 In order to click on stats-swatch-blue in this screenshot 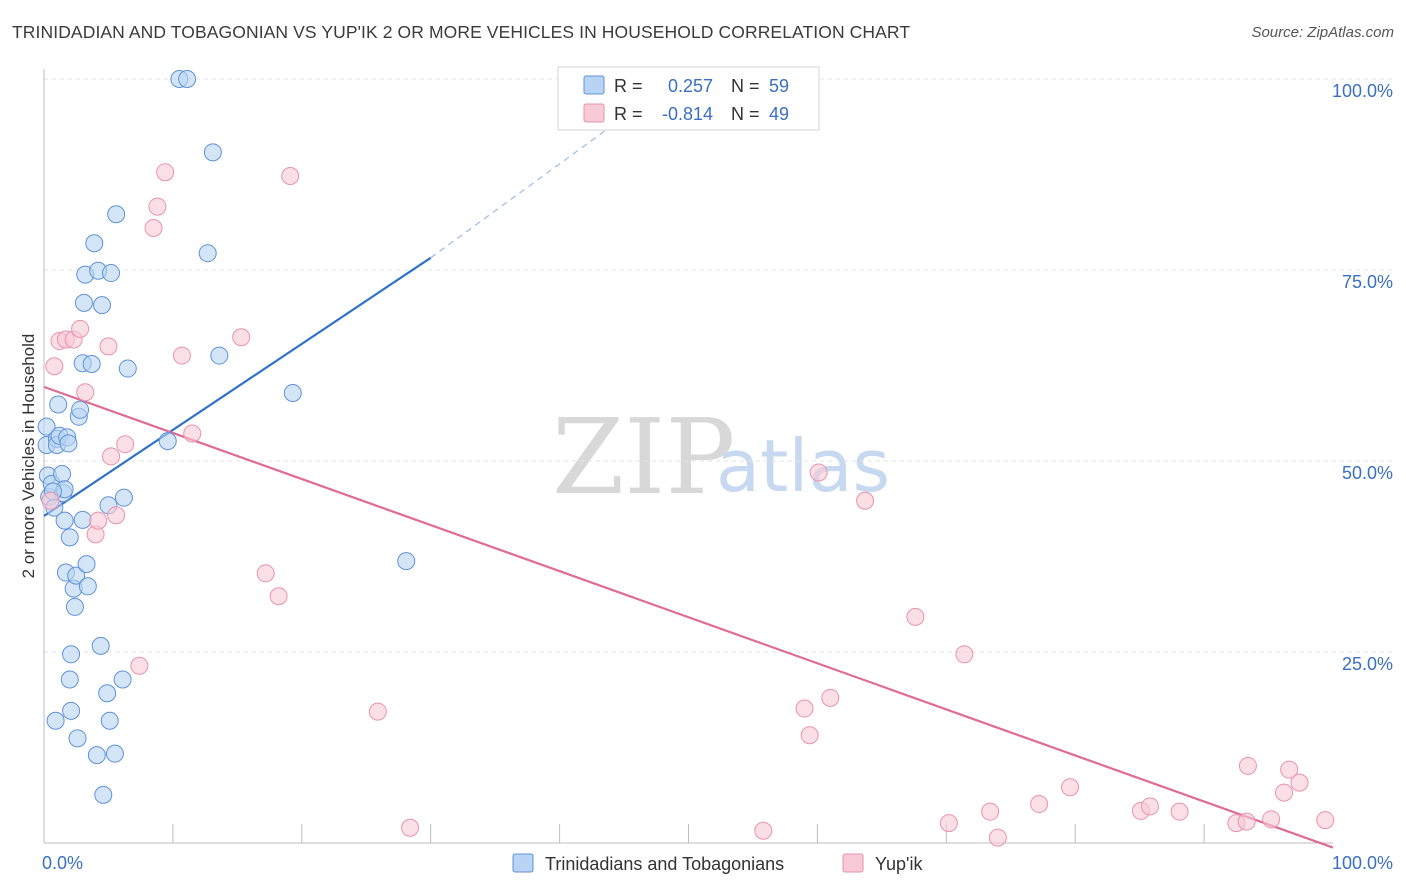, I will do `click(594, 85)`.